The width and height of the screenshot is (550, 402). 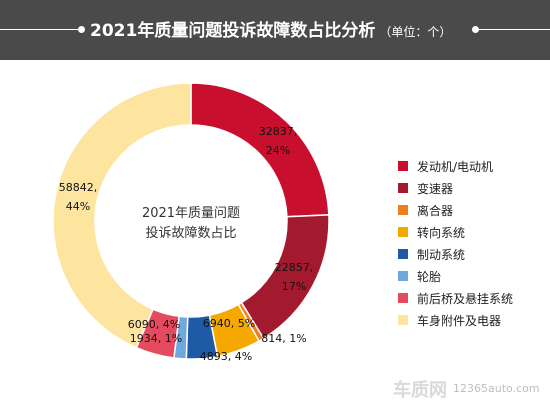 What do you see at coordinates (39, 29) in the screenshot?
I see `header-divider-left` at bounding box center [39, 29].